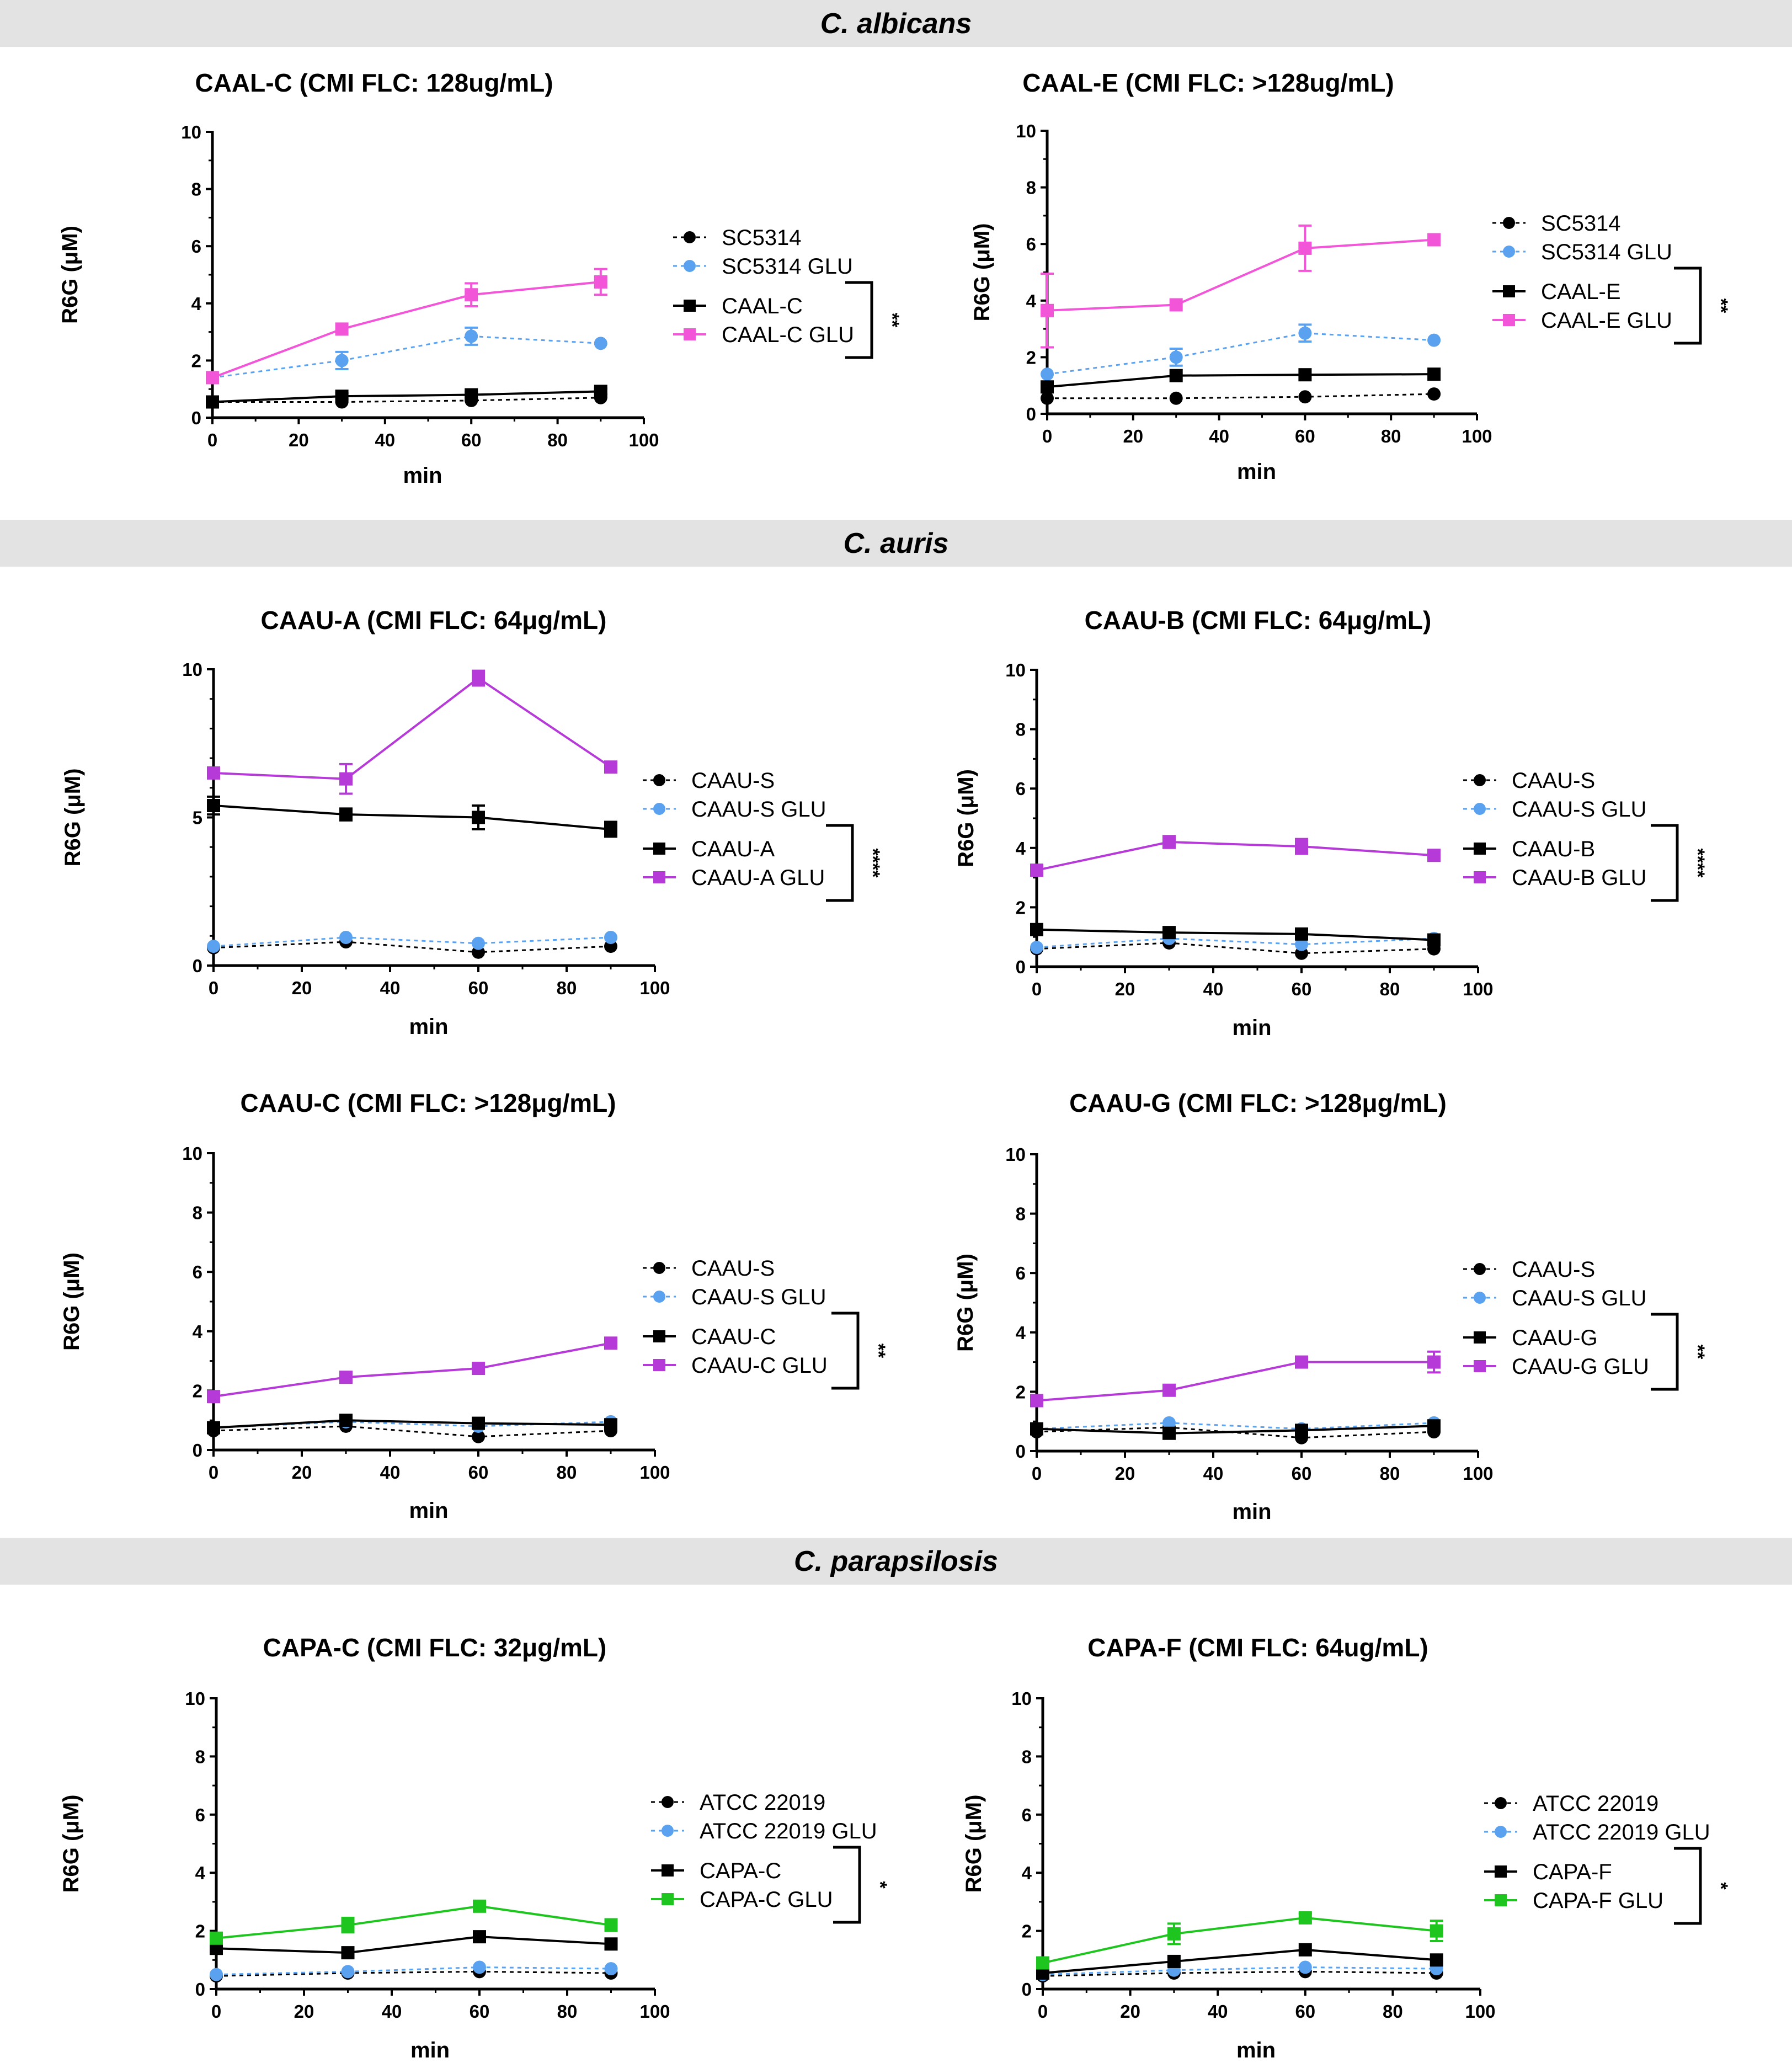  Describe the element at coordinates (434, 620) in the screenshot. I see `chart-title: CAAU-A (CMI FLC: 64μg/mL)` at that location.